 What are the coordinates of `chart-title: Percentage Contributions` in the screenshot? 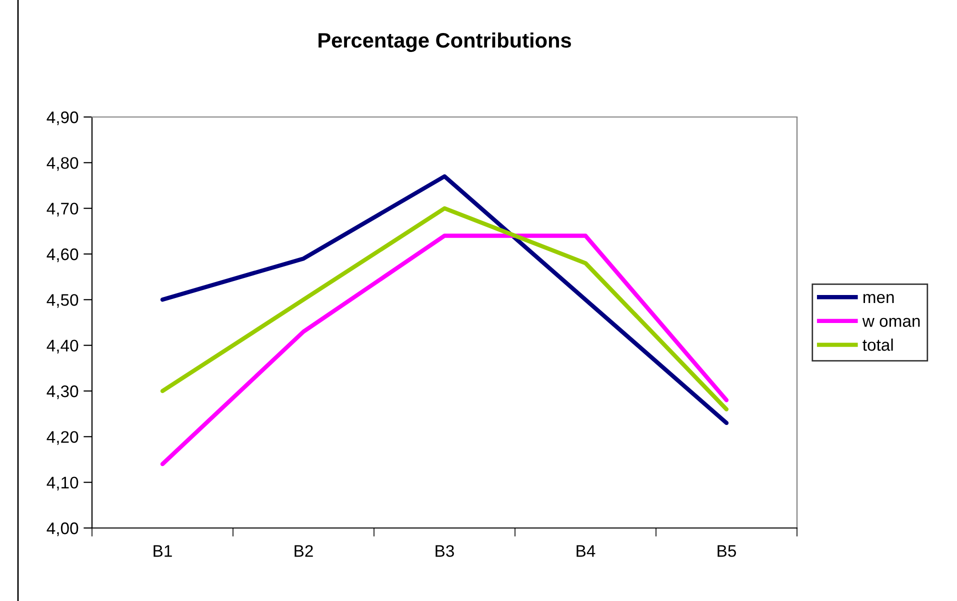 It's located at (444, 42).